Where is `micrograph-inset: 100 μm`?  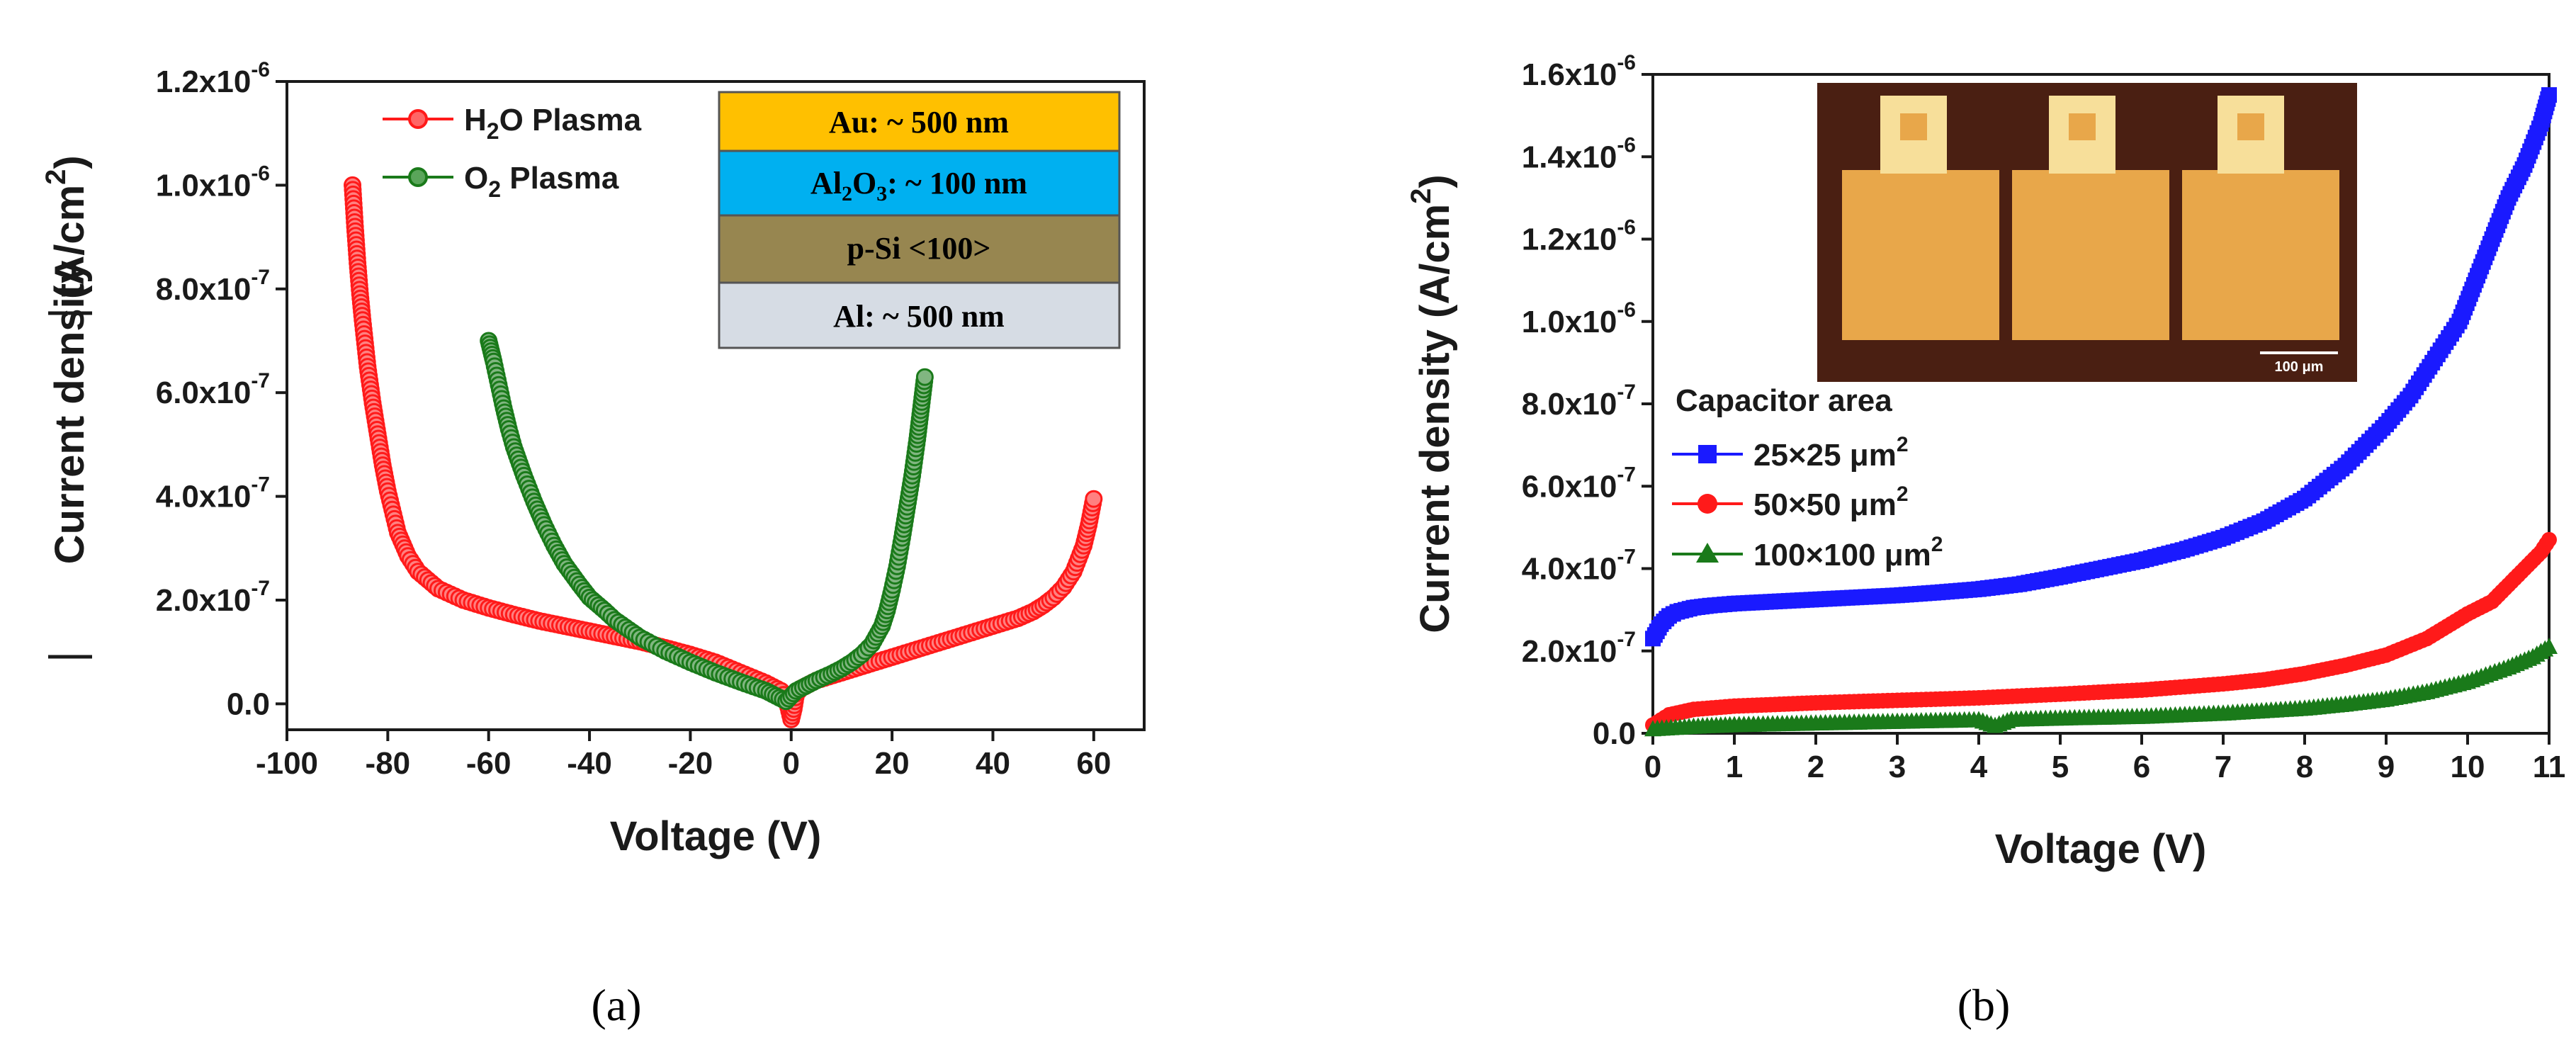 micrograph-inset: 100 μm is located at coordinates (2087, 232).